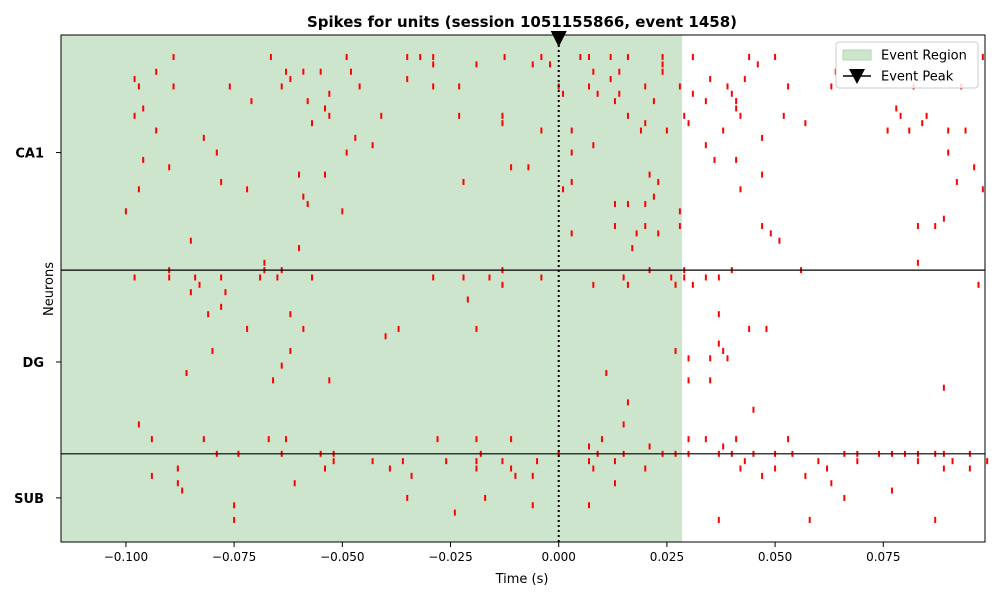  I want to click on legend-label: Event Region, so click(924, 56).